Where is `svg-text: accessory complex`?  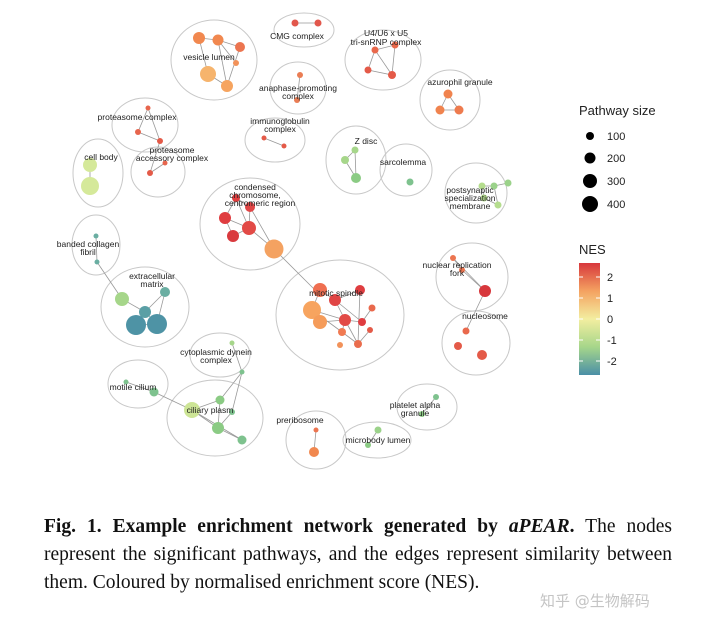 svg-text: accessory complex is located at coordinates (172, 158).